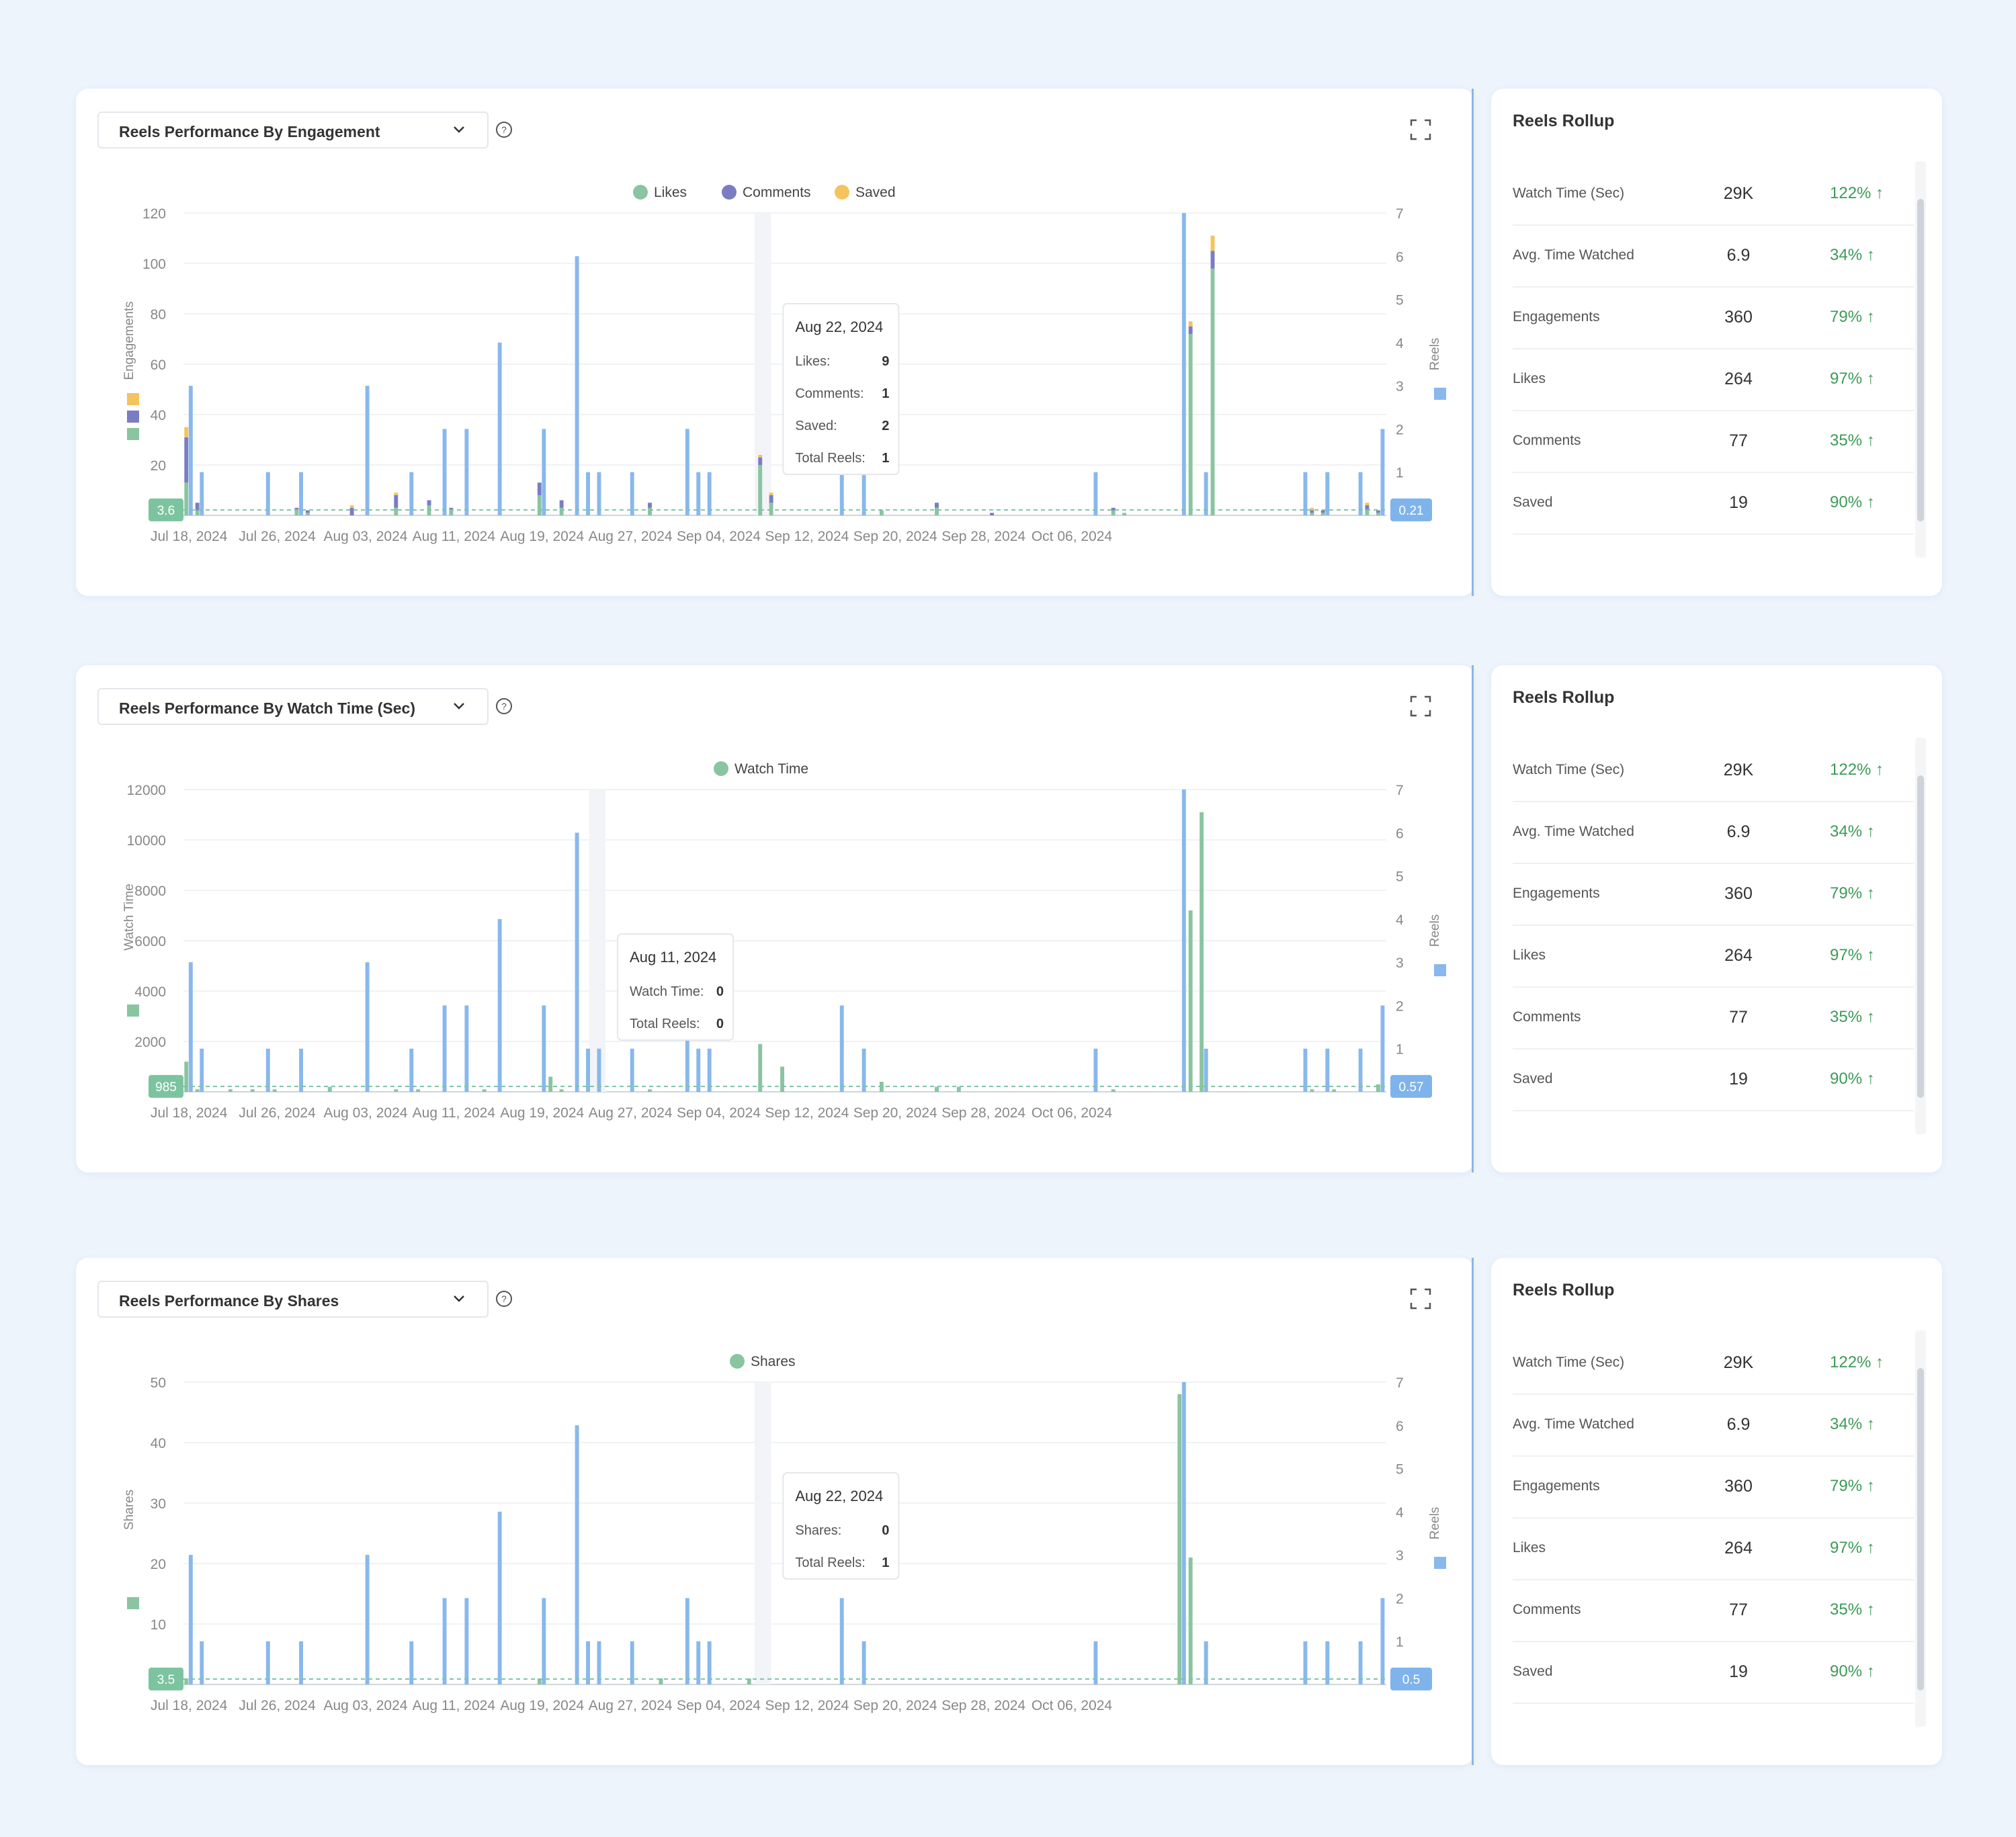 The image size is (2016, 1837). What do you see at coordinates (166, 509) in the screenshot?
I see `avg-badge-left` at bounding box center [166, 509].